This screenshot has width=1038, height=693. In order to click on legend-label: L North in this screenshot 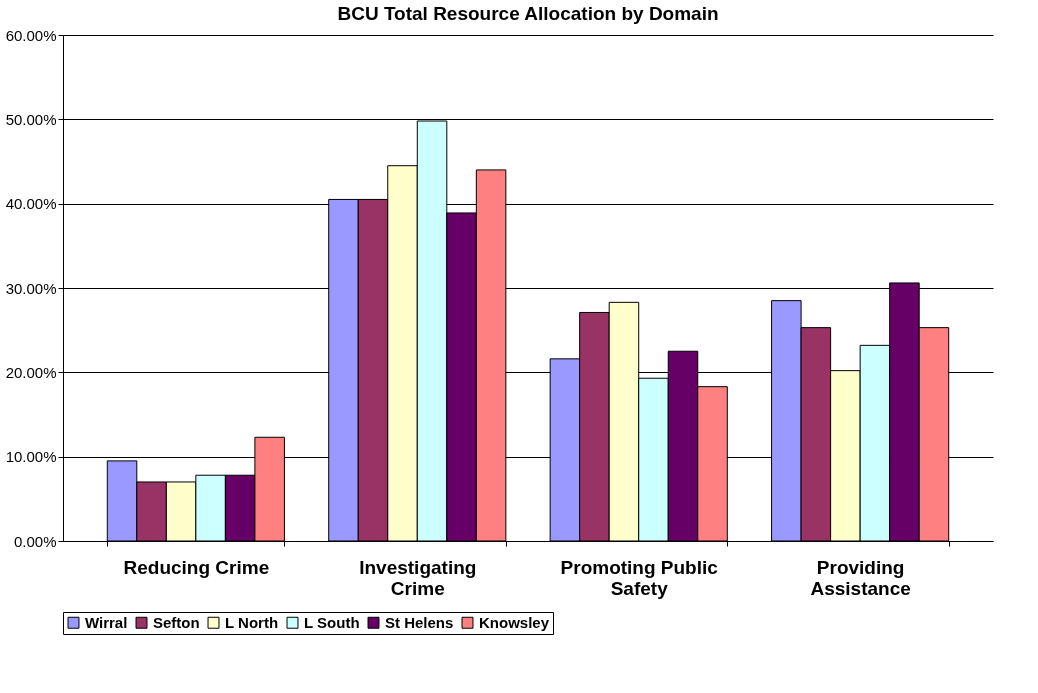, I will do `click(252, 622)`.